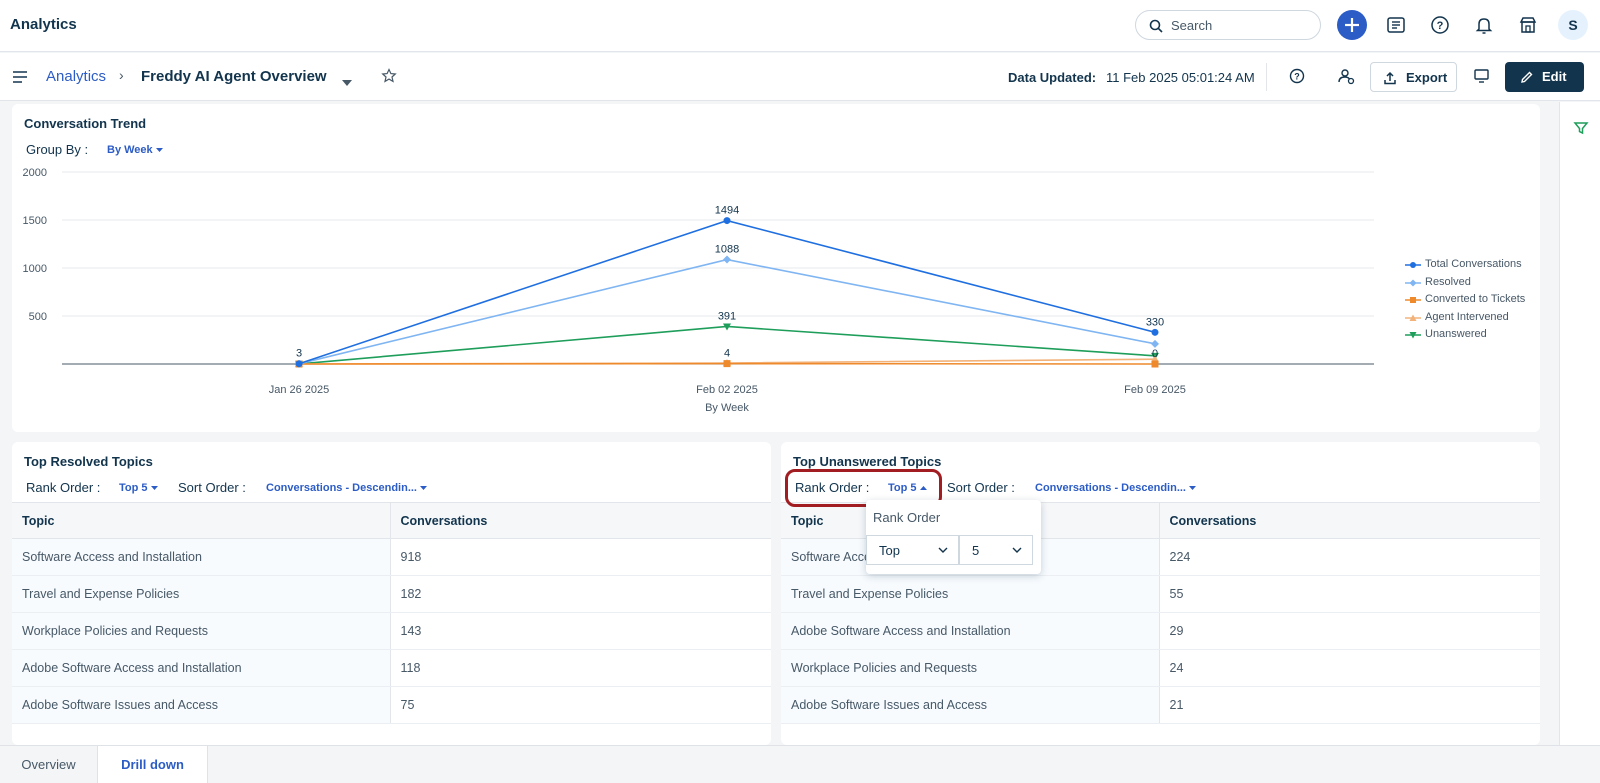 This screenshot has width=1600, height=783. I want to click on group-by-label: Group By :, so click(57, 149).